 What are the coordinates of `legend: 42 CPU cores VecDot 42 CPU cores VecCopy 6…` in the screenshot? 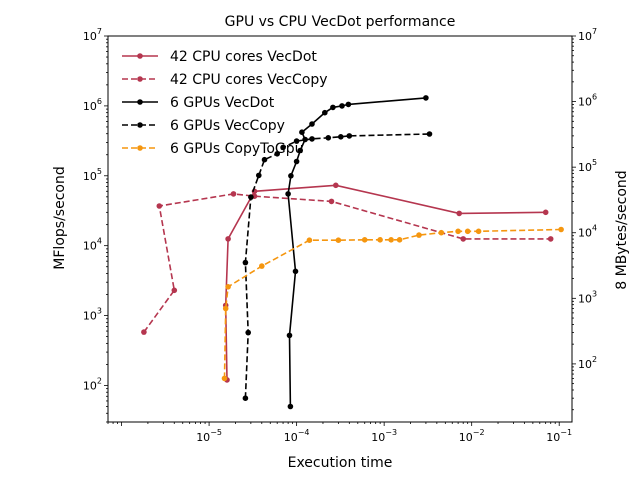 It's located at (225, 103).